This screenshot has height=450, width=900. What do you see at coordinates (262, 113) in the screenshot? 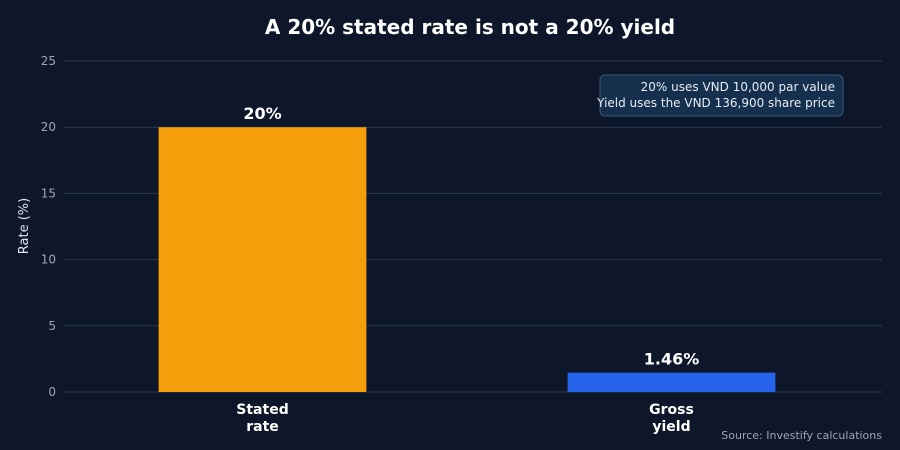
I see `value-label-stated-rate: 20%` at bounding box center [262, 113].